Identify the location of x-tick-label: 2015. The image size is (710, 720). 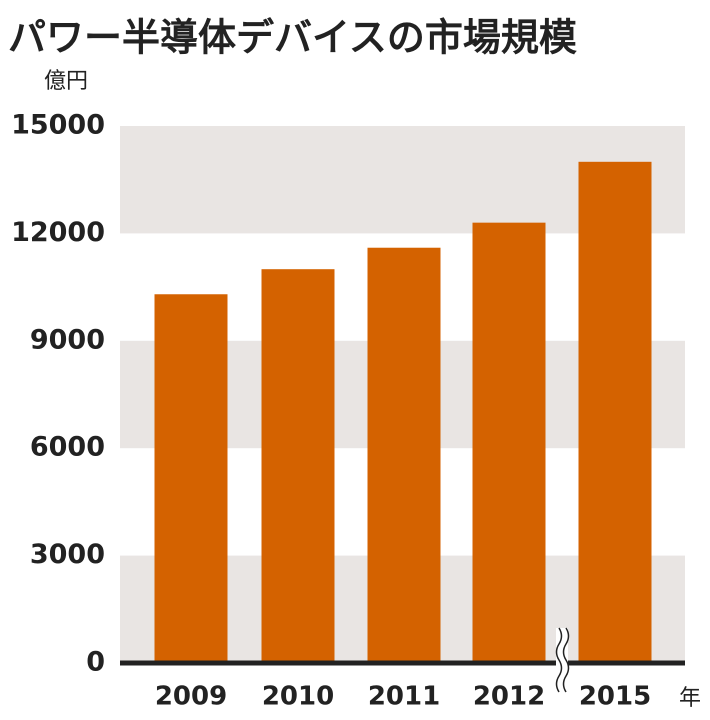
(615, 697).